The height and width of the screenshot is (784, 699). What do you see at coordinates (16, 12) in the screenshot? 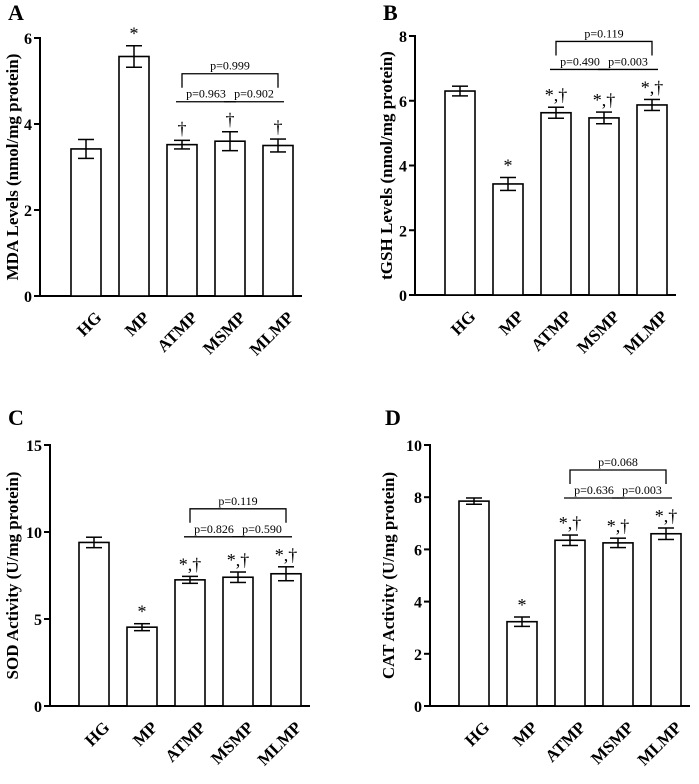
I see `panel-letter: A` at bounding box center [16, 12].